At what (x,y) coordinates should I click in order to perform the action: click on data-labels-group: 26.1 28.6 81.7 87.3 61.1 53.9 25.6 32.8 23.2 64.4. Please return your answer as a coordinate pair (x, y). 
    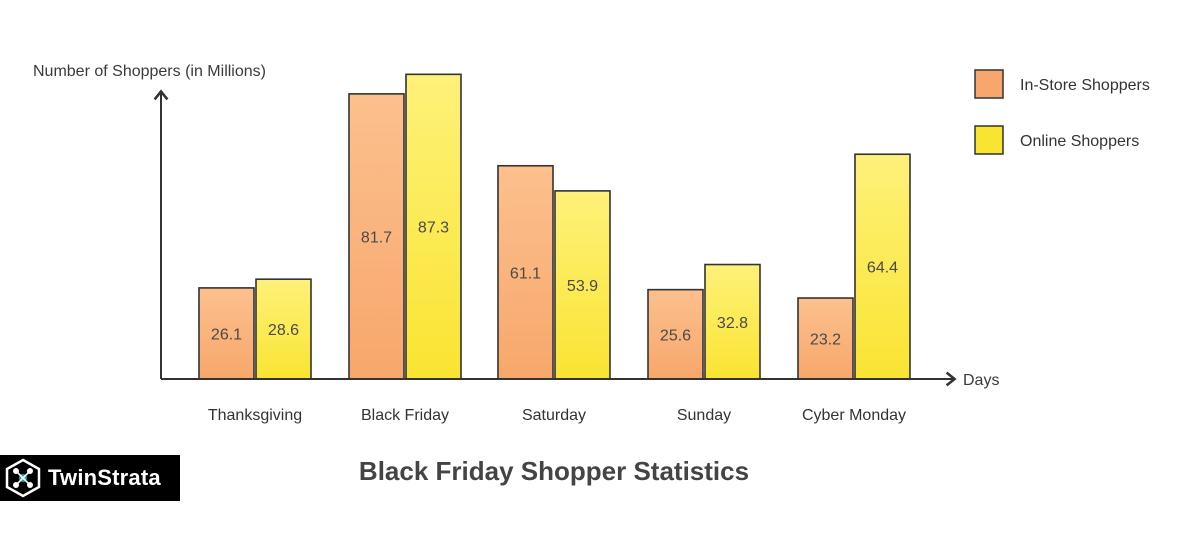
    Looking at the image, I should click on (554, 284).